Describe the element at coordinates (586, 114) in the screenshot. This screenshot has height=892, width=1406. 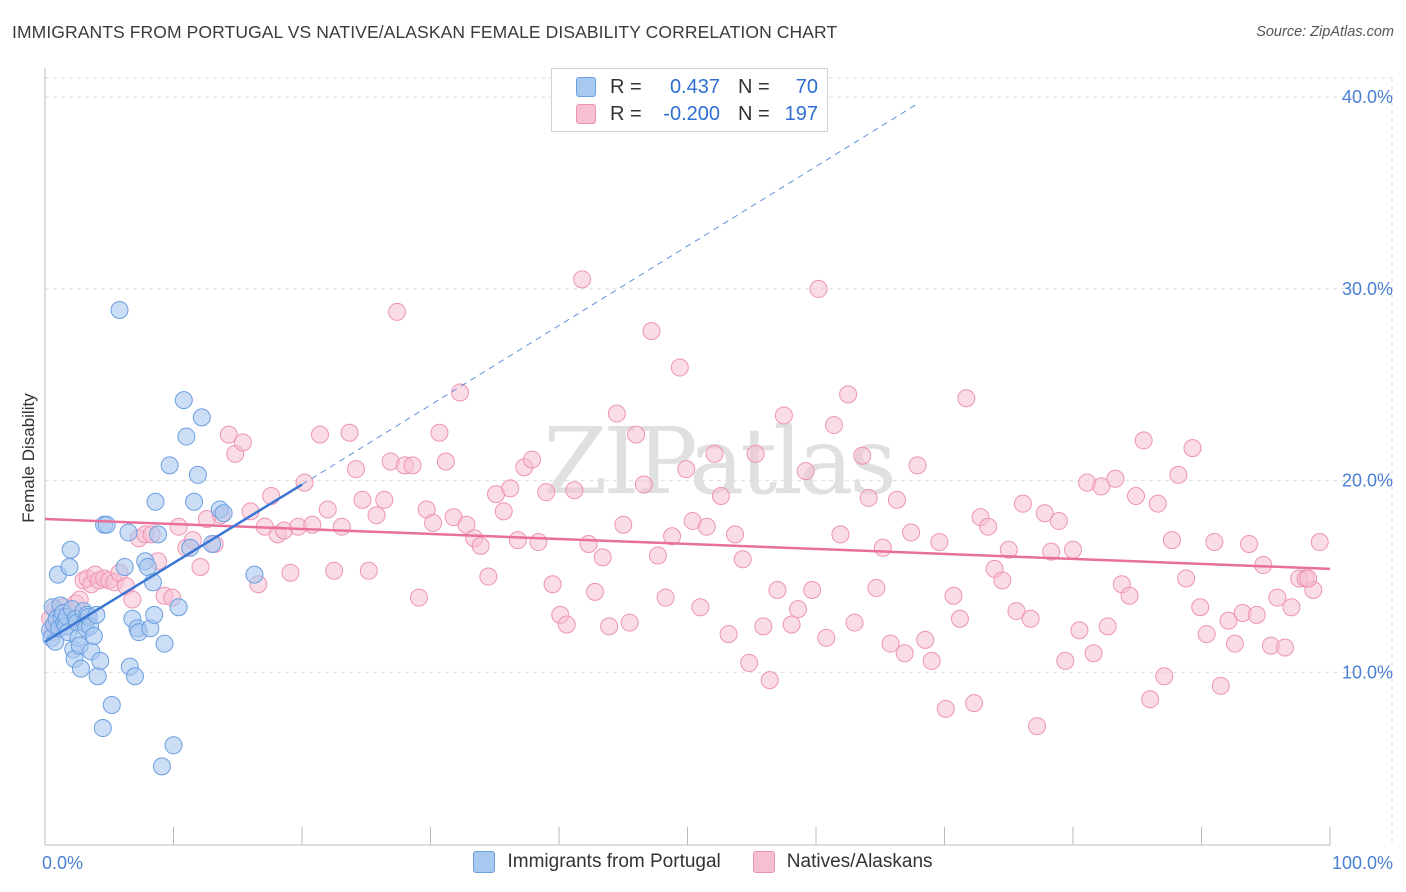
I see `legend-swatch-natives` at that location.